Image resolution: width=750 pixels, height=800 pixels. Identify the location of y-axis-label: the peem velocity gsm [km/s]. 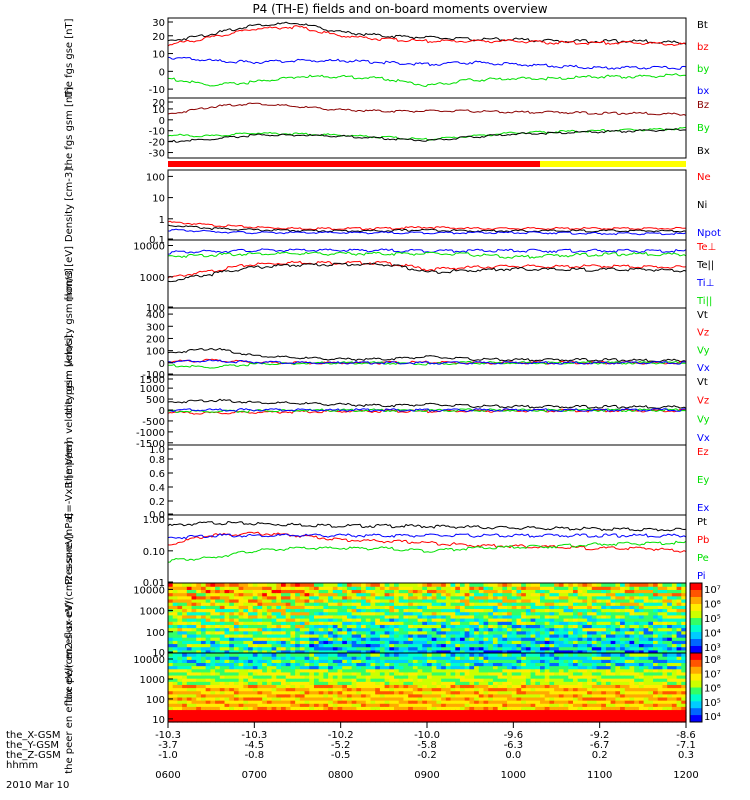
(69, 410).